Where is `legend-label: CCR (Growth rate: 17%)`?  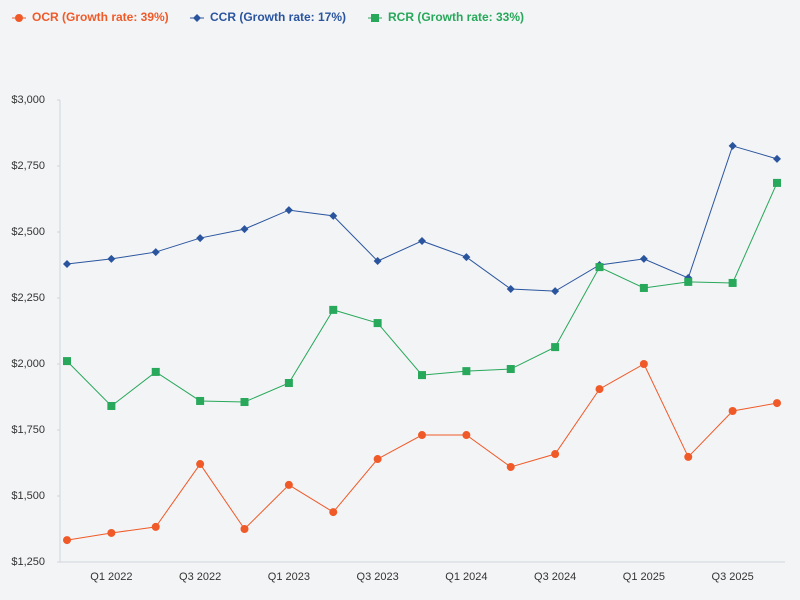
legend-label: CCR (Growth rate: 17%) is located at coordinates (278, 17).